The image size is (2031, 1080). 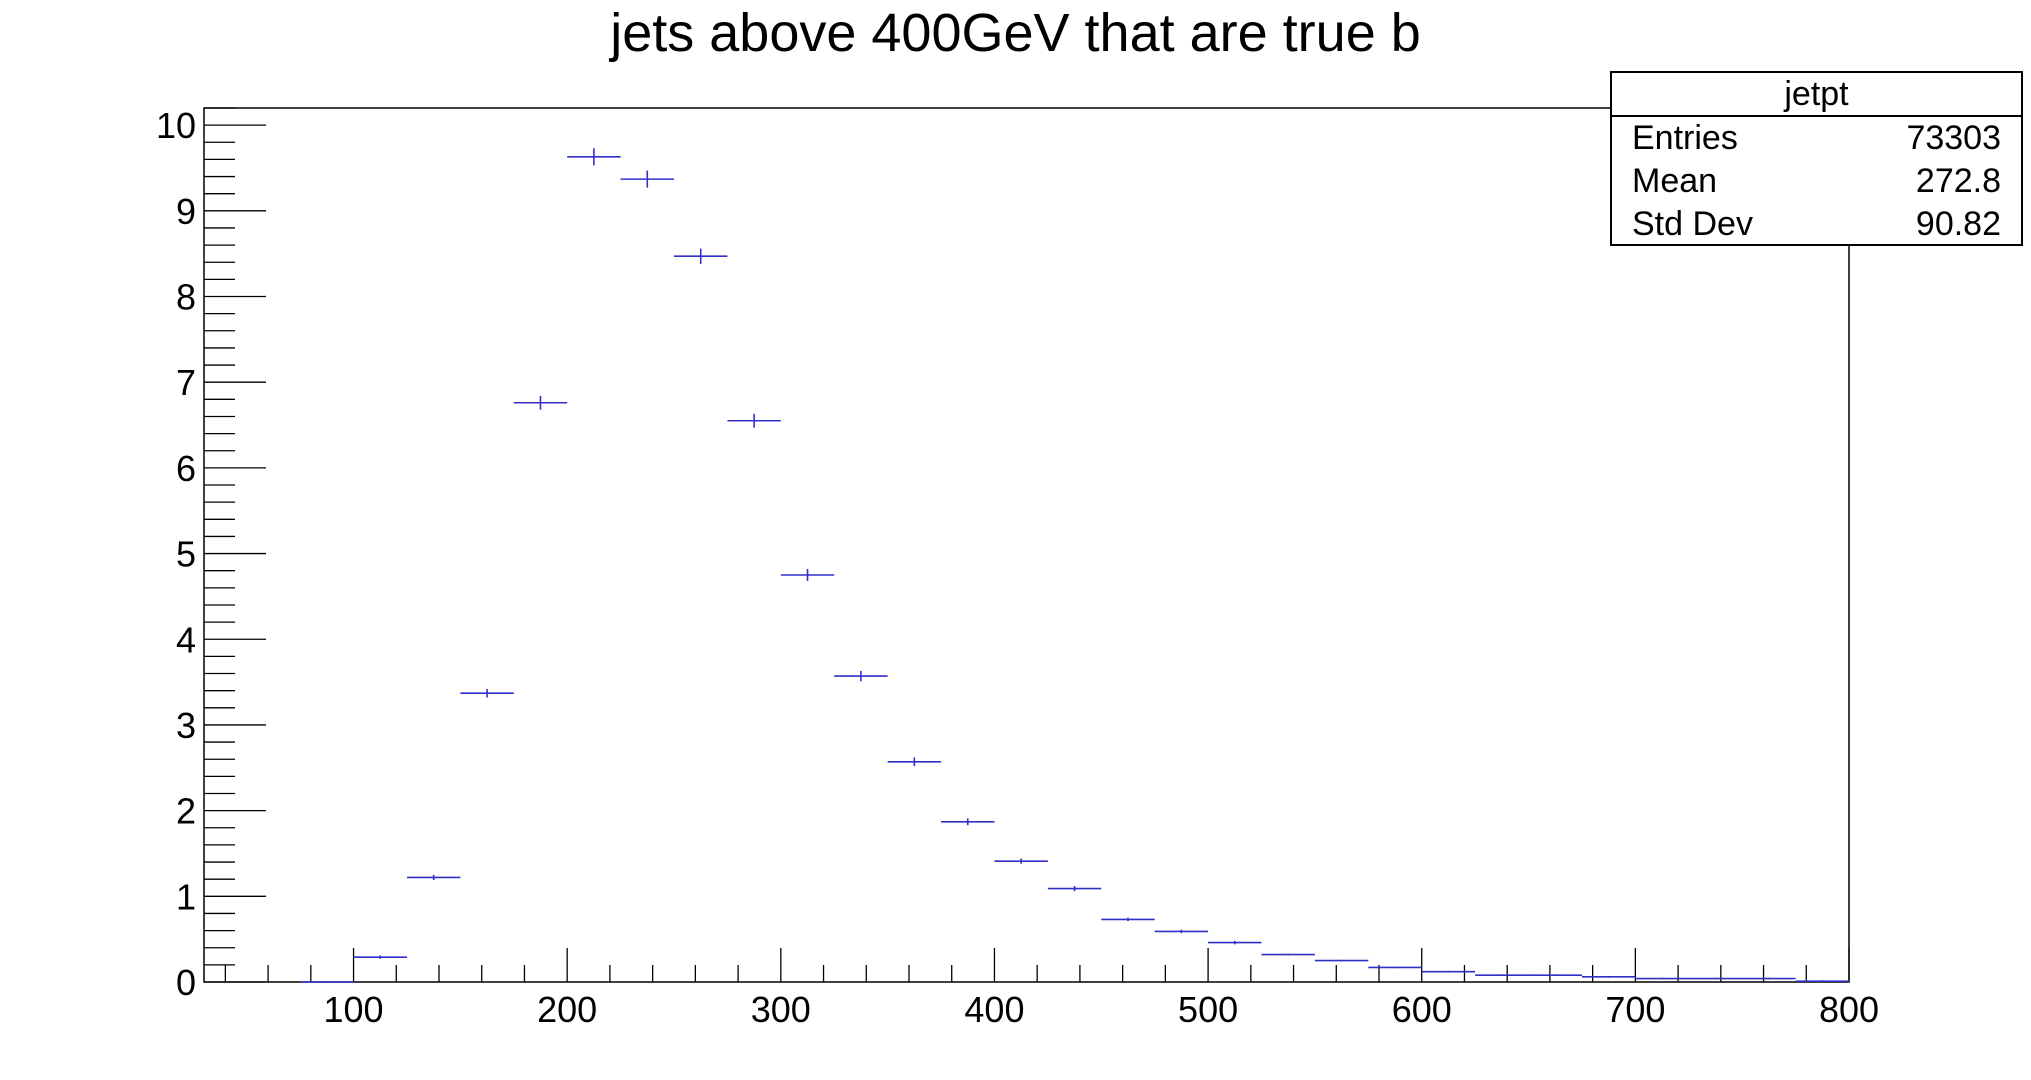 I want to click on x-tick-label: 600, so click(x=1422, y=1009).